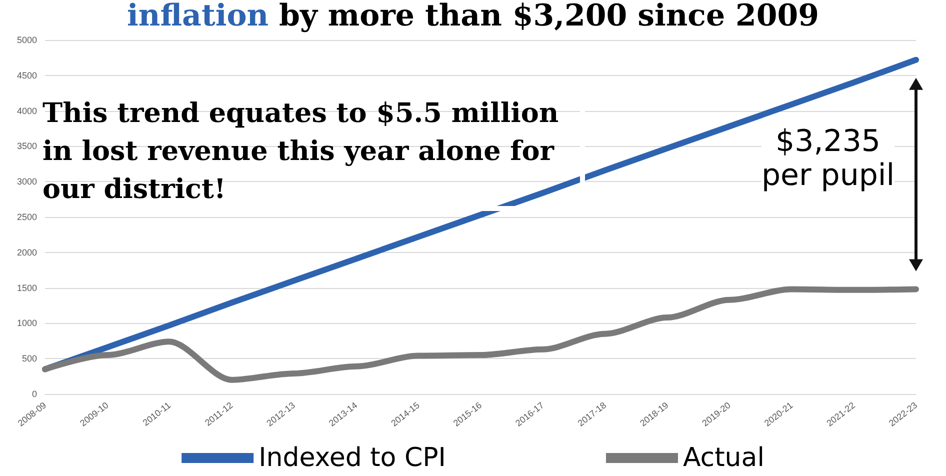 The height and width of the screenshot is (476, 946). I want to click on y-tick-label: 500, so click(29, 359).